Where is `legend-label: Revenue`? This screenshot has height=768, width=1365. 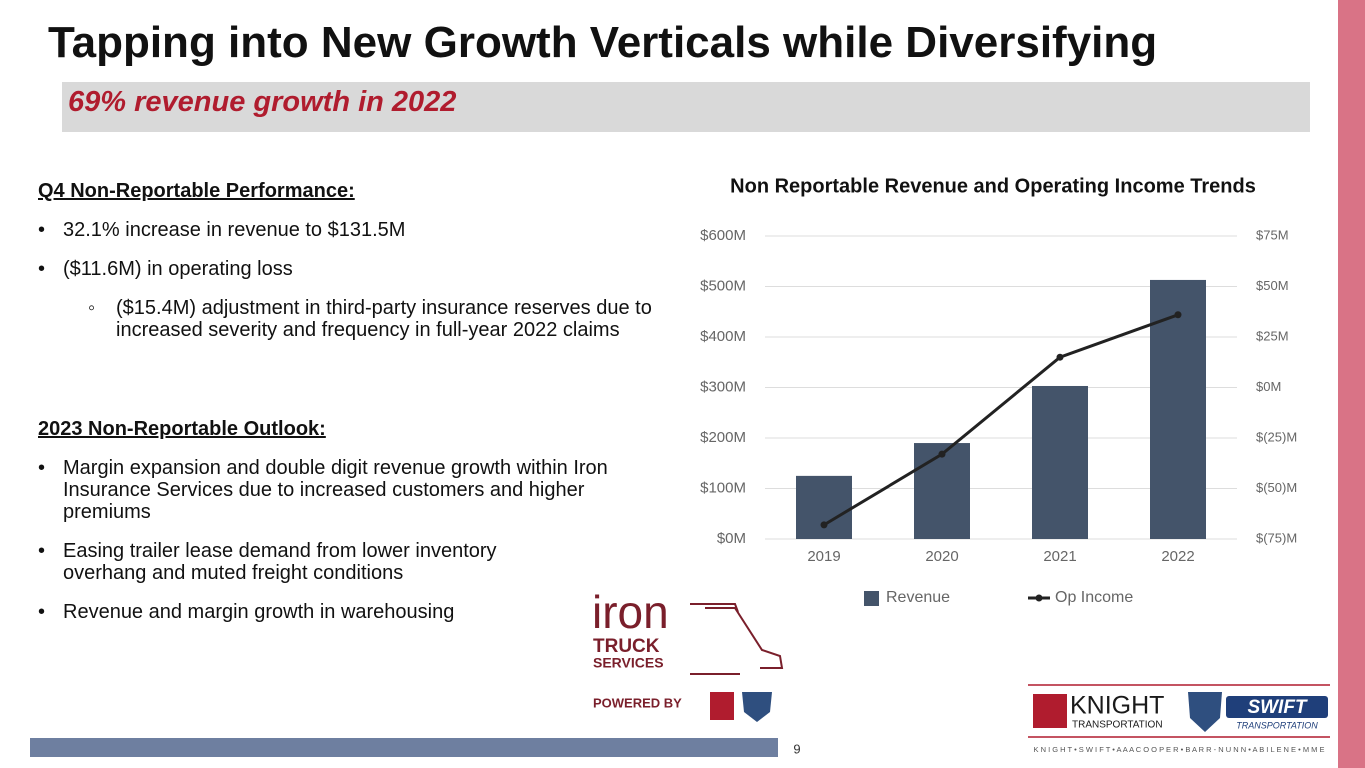 legend-label: Revenue is located at coordinates (918, 597).